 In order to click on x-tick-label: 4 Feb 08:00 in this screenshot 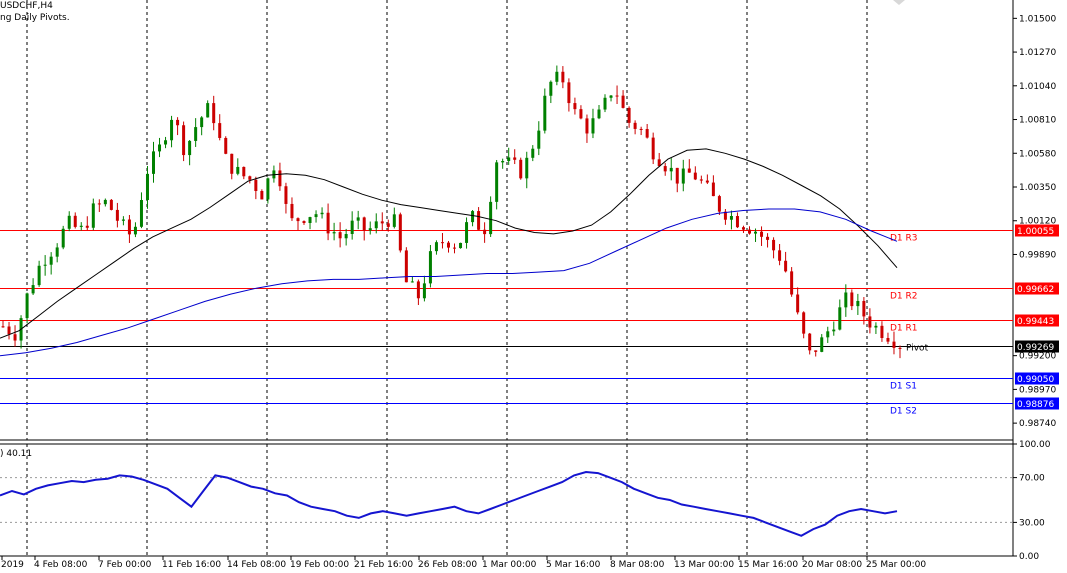, I will do `click(61, 565)`.